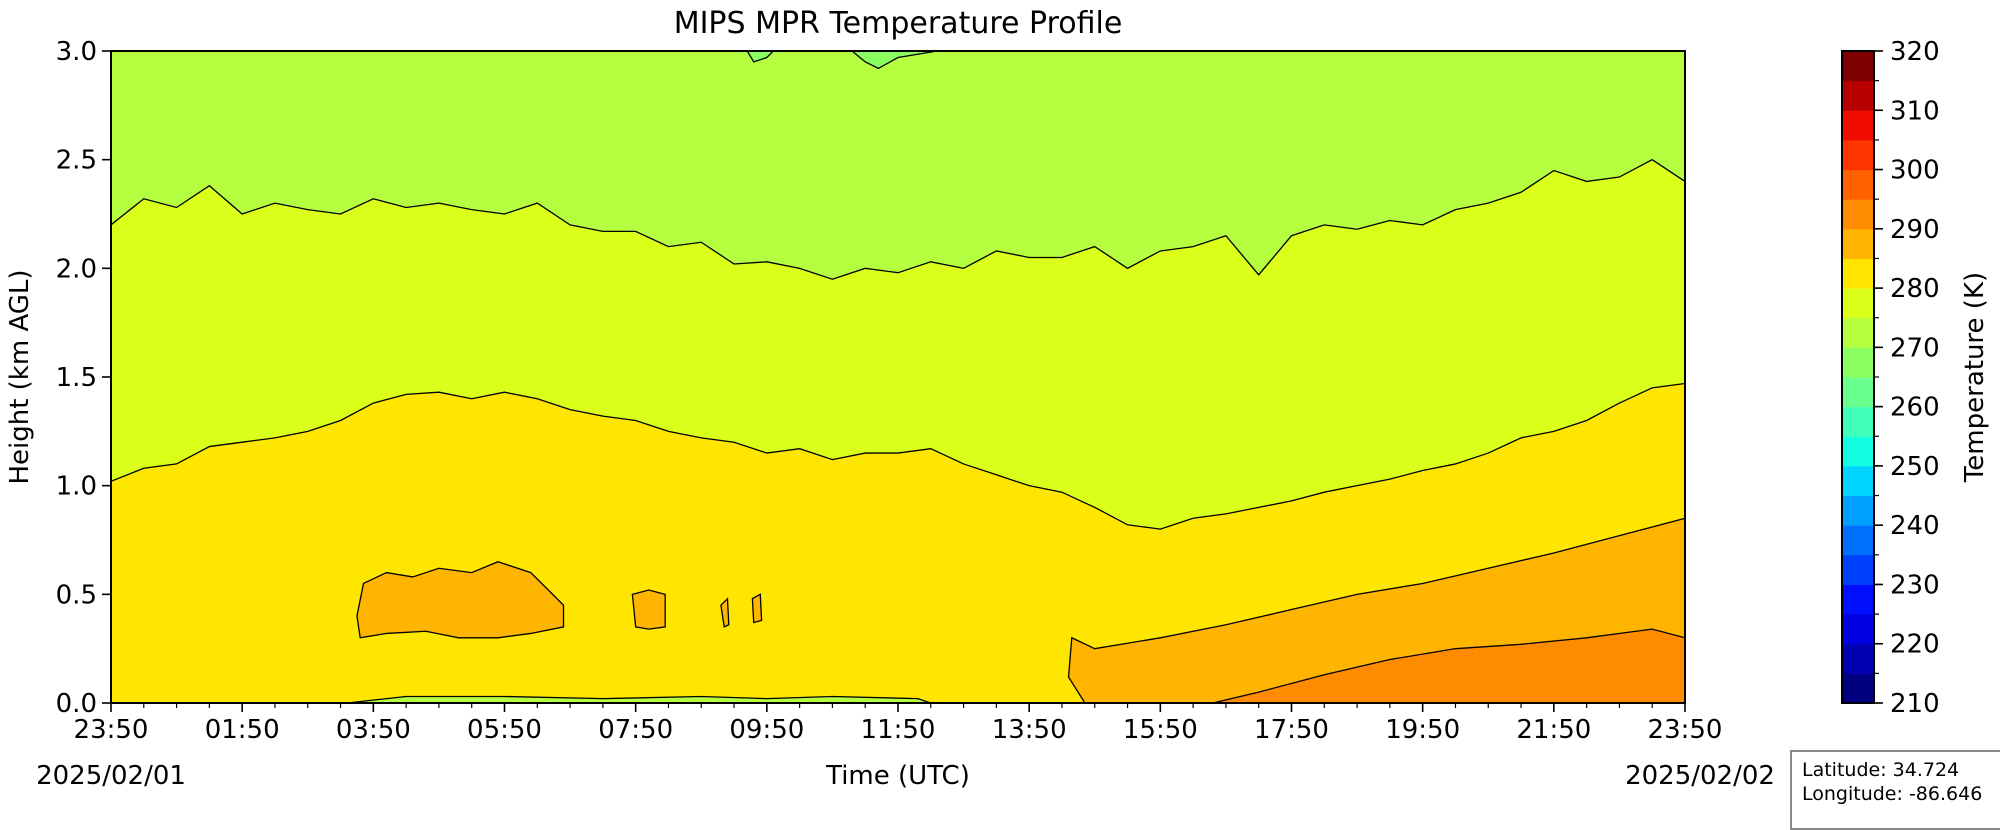  What do you see at coordinates (1915, 348) in the screenshot?
I see `colorbar-tick-label: 270` at bounding box center [1915, 348].